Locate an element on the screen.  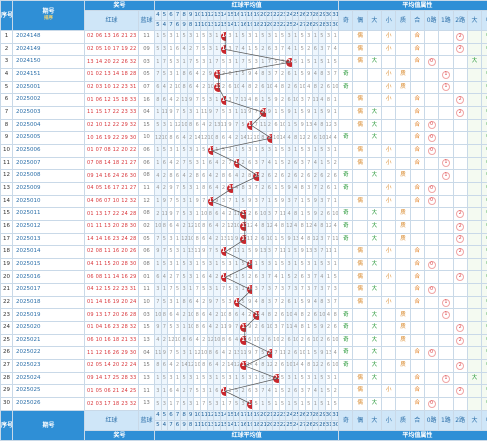
attr-cell: 1 is located at coordinates (446, 176).